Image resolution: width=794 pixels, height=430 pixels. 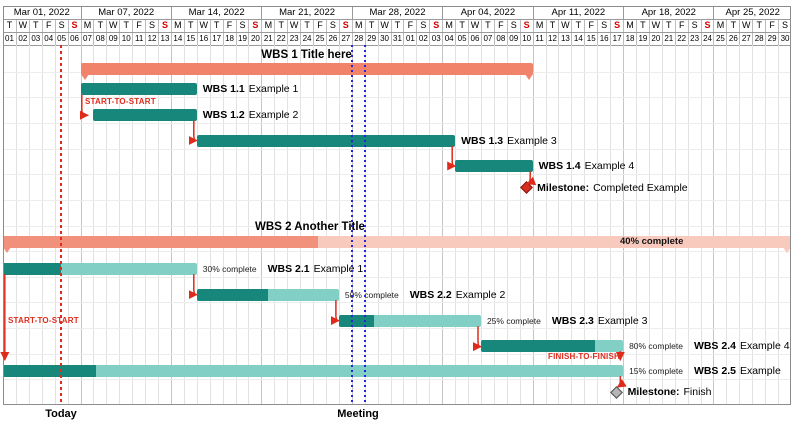 I want to click on calendar-day-number: 07, so click(x=87, y=38).